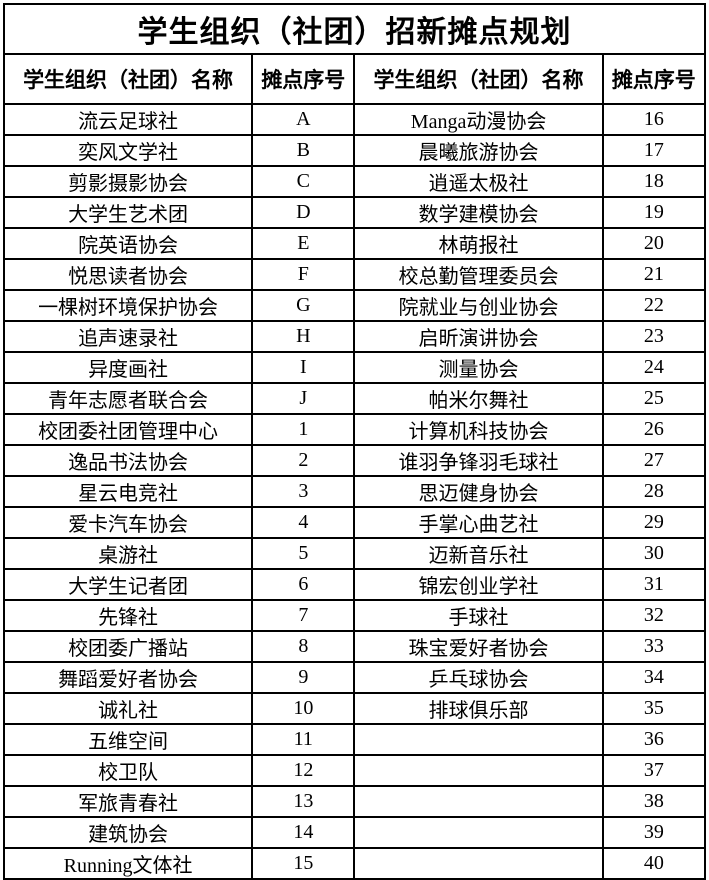 The height and width of the screenshot is (880, 709). Describe the element at coordinates (478, 522) in the screenshot. I see `right-club-name-cell: 手掌心曲艺社` at that location.